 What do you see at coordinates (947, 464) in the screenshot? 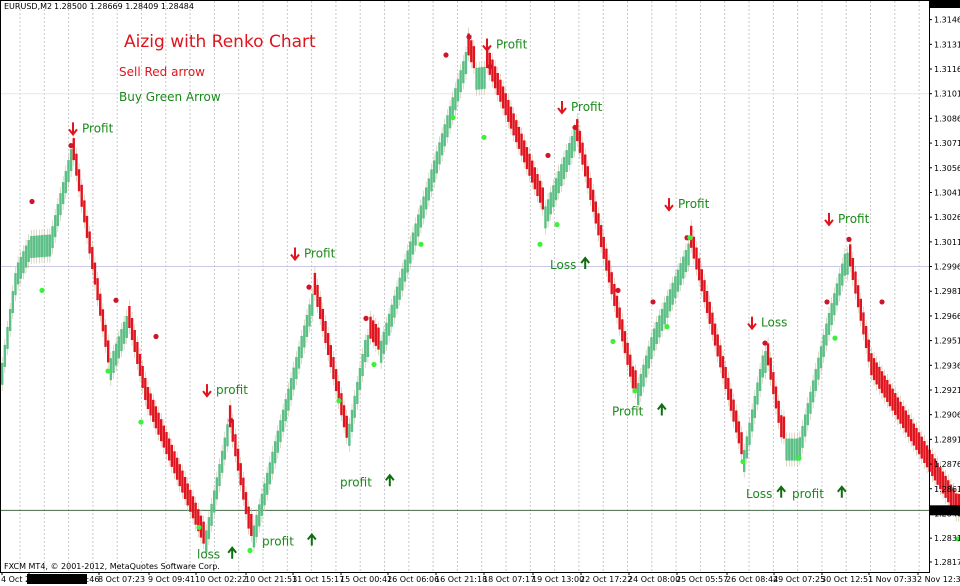
I see `price-tick-label: 1.28765` at bounding box center [947, 464].